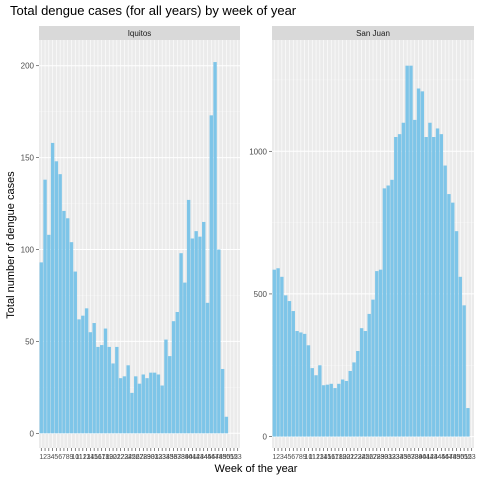 This screenshot has height=480, width=480. What do you see at coordinates (362, 457) in the screenshot?
I see `x-tick-label: 24` at bounding box center [362, 457].